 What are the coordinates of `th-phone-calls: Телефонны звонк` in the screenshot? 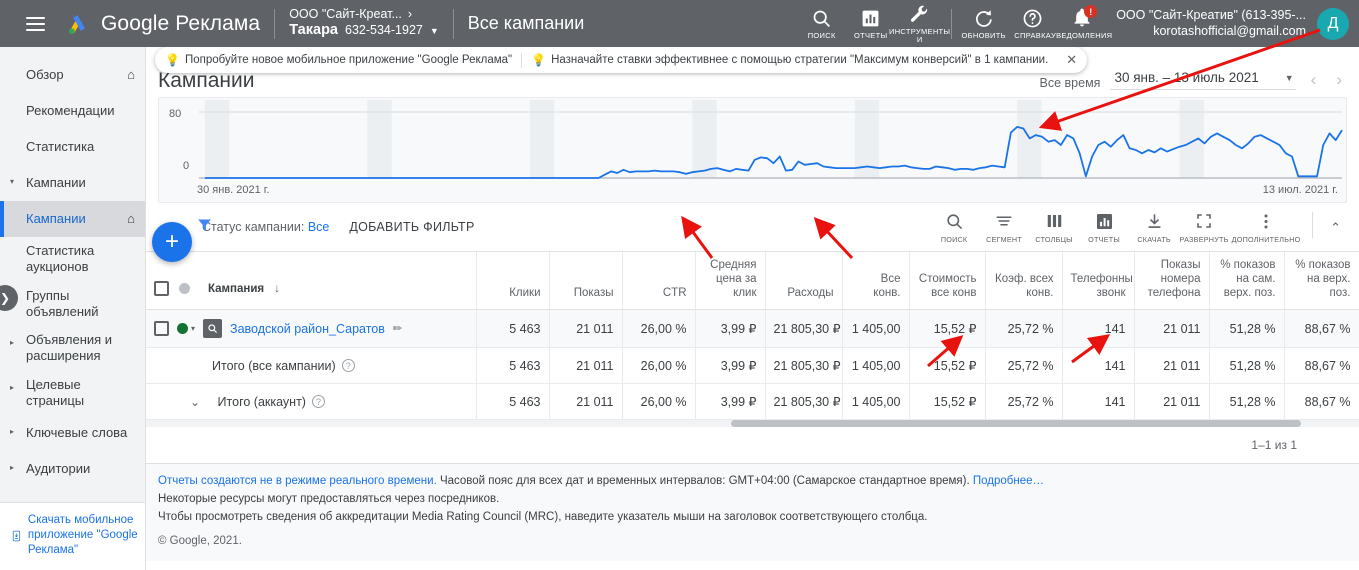 It's located at (1098, 281).